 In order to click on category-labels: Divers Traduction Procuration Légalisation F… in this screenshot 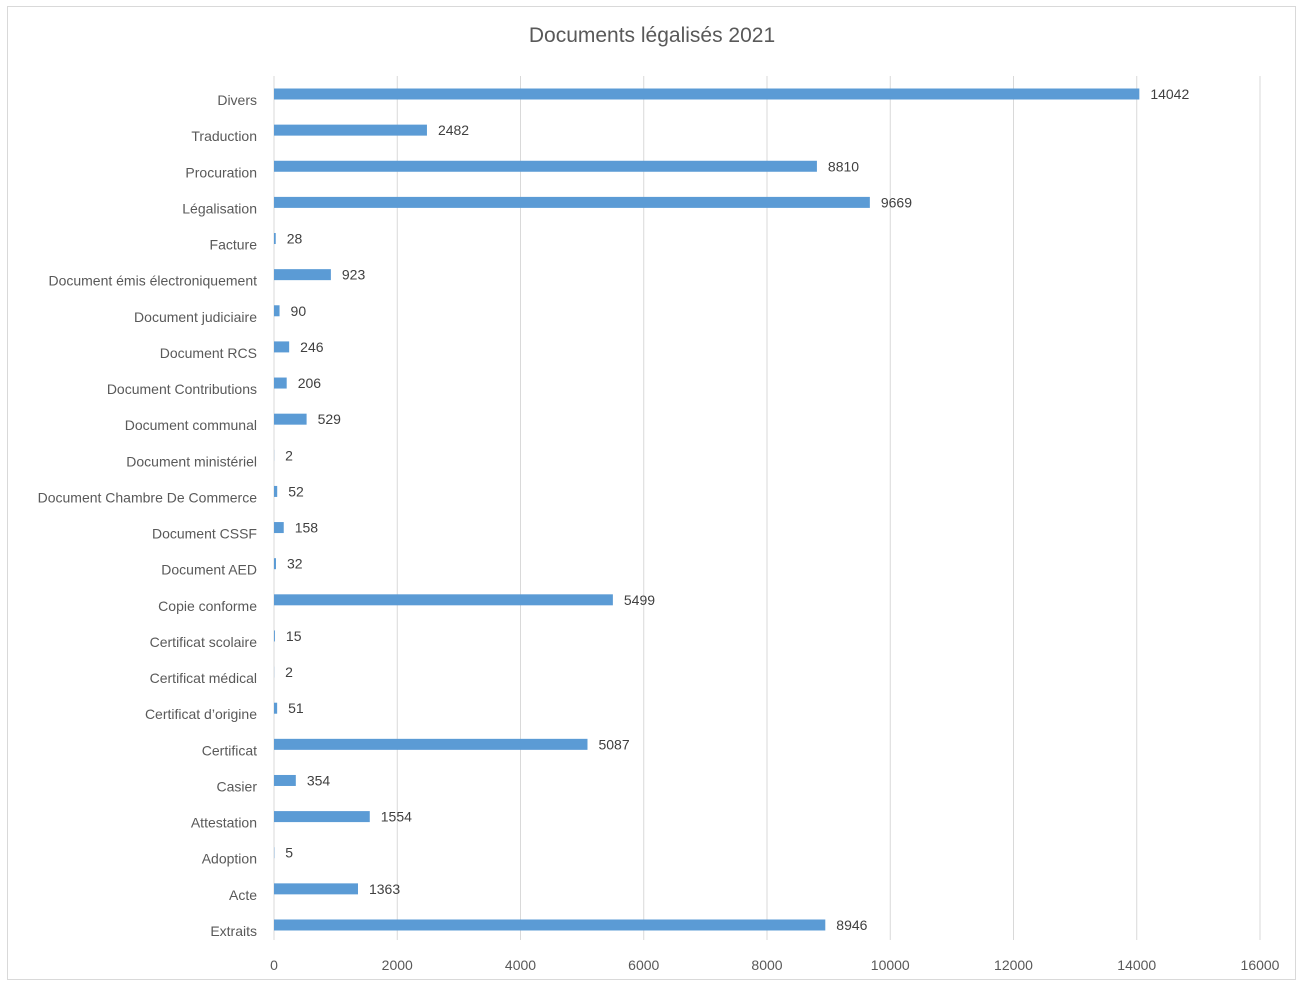, I will do `click(148, 515)`.